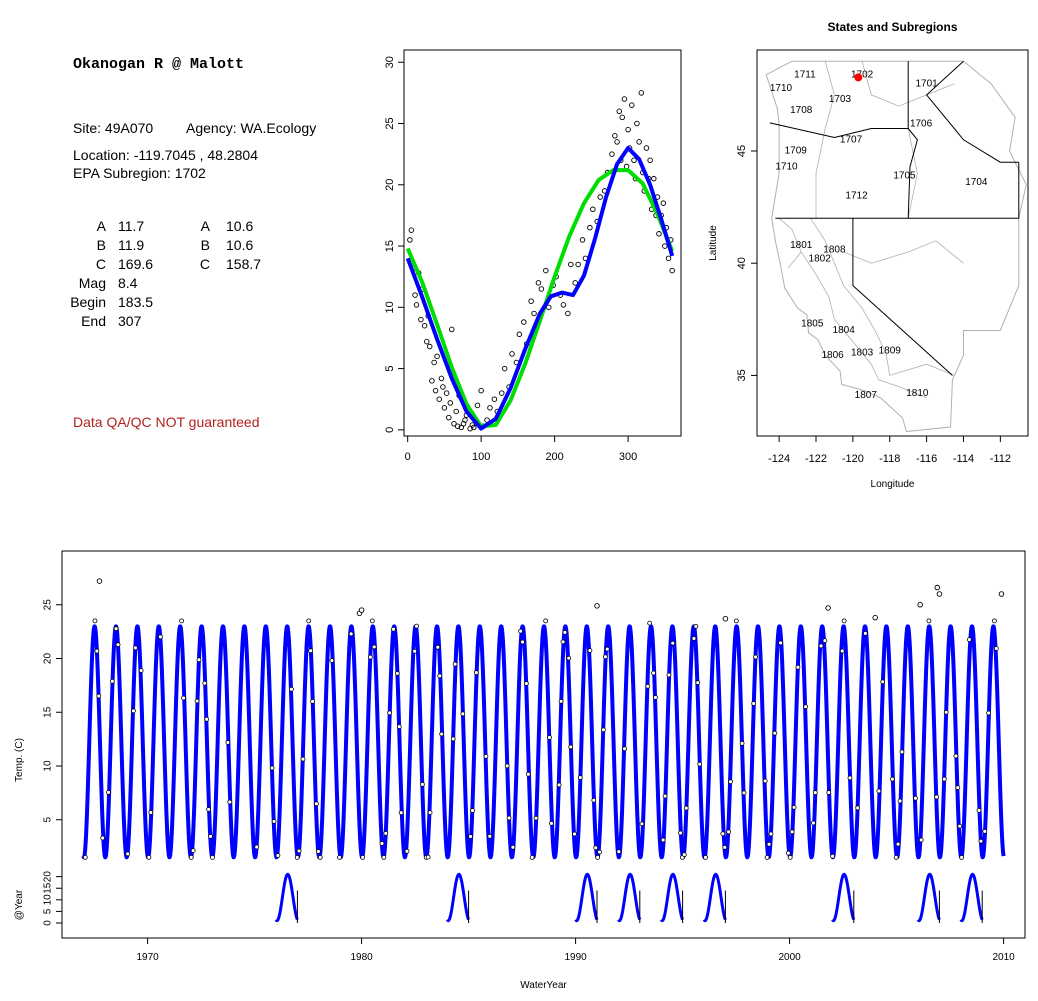  What do you see at coordinates (540, 288) in the screenshot?
I see `blue-fit-line` at bounding box center [540, 288].